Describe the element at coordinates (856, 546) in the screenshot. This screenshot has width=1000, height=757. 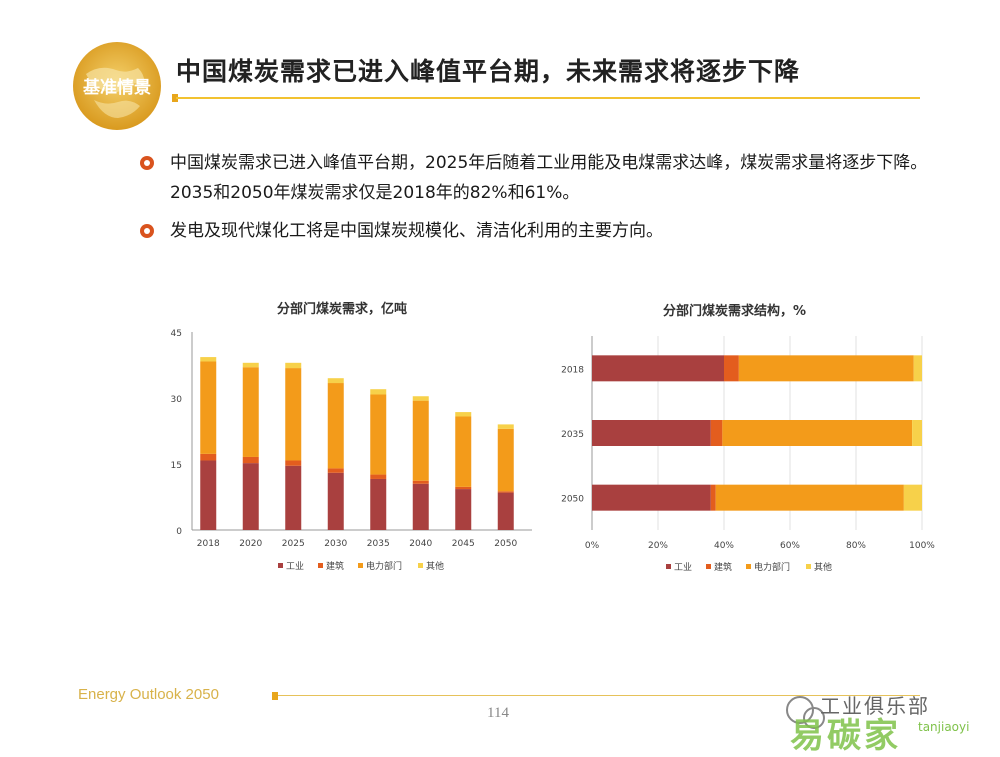
I see `x-tick-label: 80%` at that location.